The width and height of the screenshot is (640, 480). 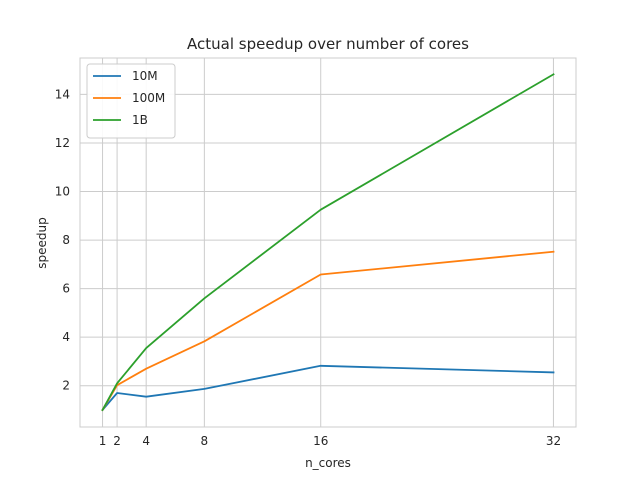 I want to click on y-tick-label: 6, so click(x=66, y=289).